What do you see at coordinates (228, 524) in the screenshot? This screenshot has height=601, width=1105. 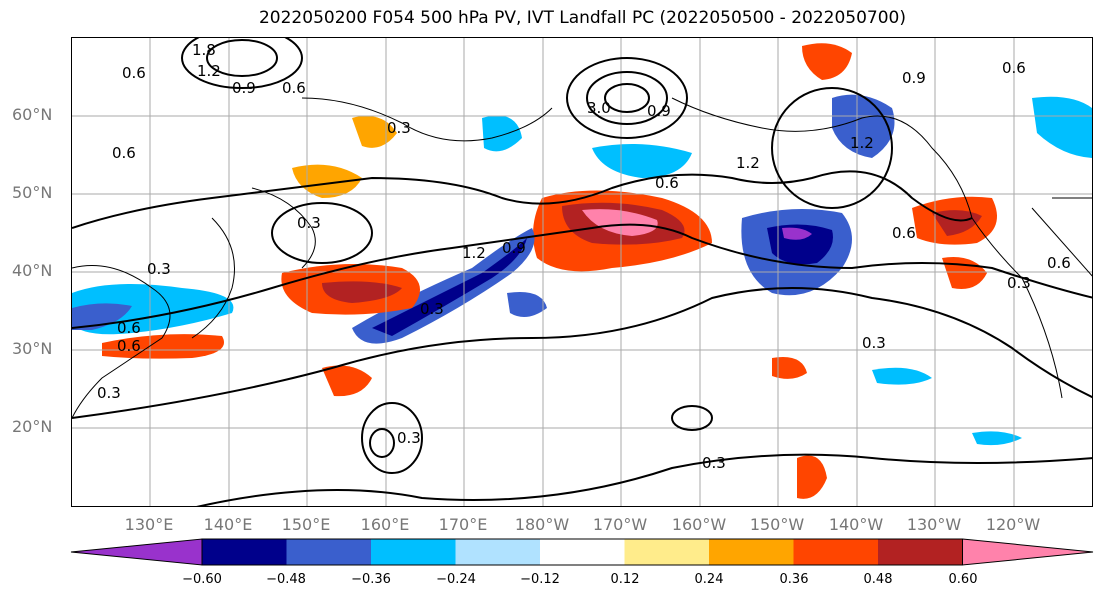 I see `lon-label: 140°E` at bounding box center [228, 524].